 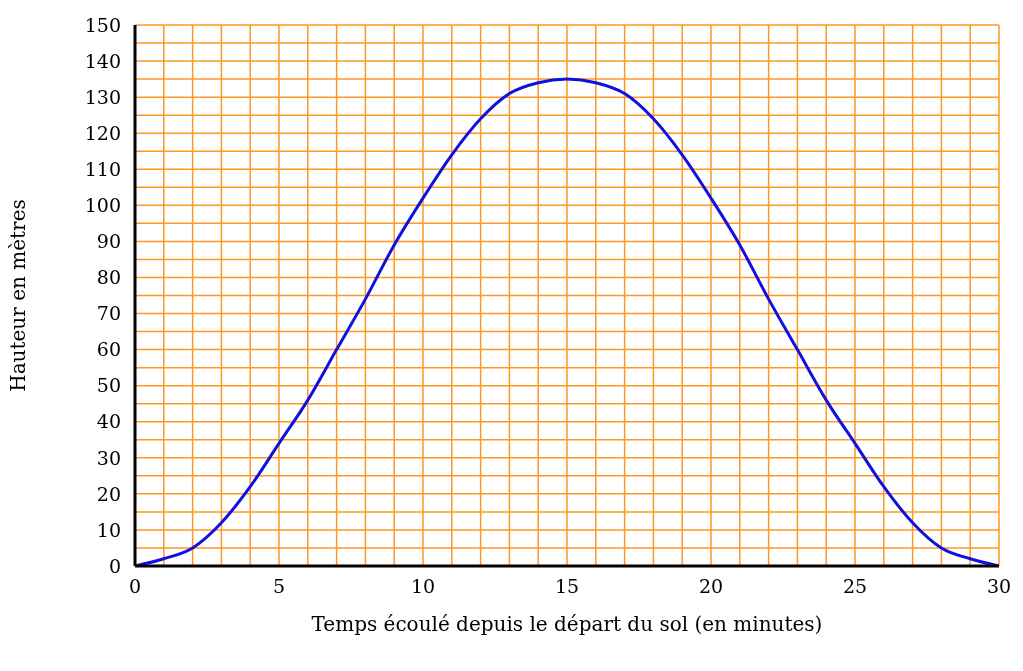 I want to click on y-tick-label: 130, so click(x=102, y=96).